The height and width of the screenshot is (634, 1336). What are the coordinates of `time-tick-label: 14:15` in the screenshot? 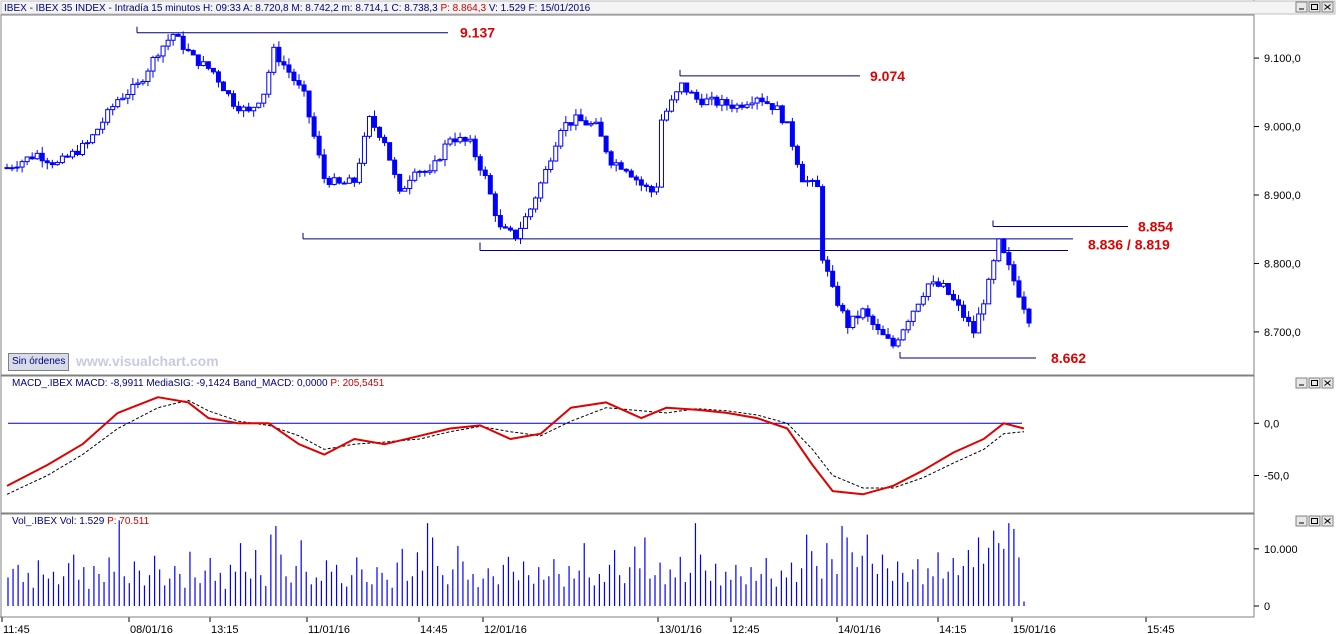 It's located at (953, 629).